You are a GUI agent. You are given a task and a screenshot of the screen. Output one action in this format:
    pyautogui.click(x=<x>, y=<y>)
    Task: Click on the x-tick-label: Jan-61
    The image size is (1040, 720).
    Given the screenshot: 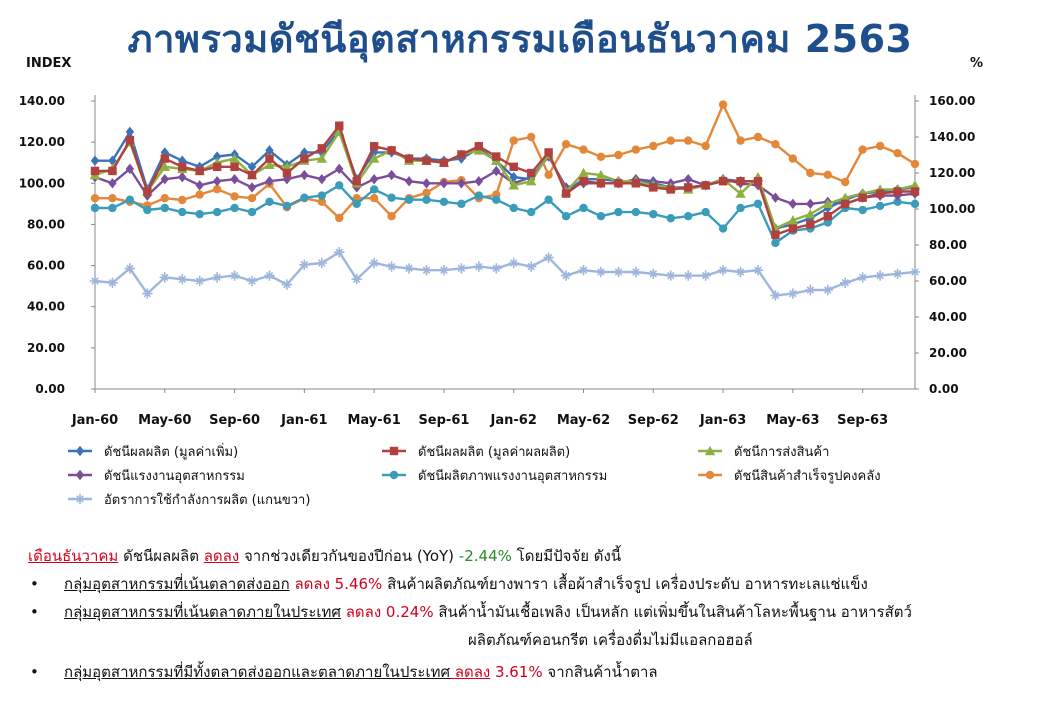 What is the action you would take?
    pyautogui.click(x=303, y=420)
    